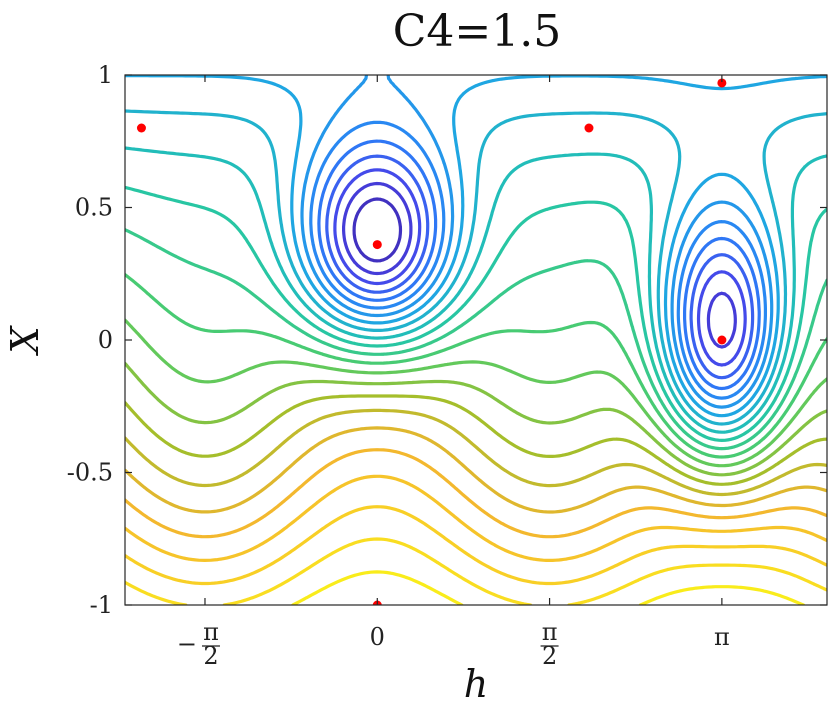 This screenshot has width=830, height=704. Describe the element at coordinates (105, 340) in the screenshot. I see `y-tick-label: 0` at that location.